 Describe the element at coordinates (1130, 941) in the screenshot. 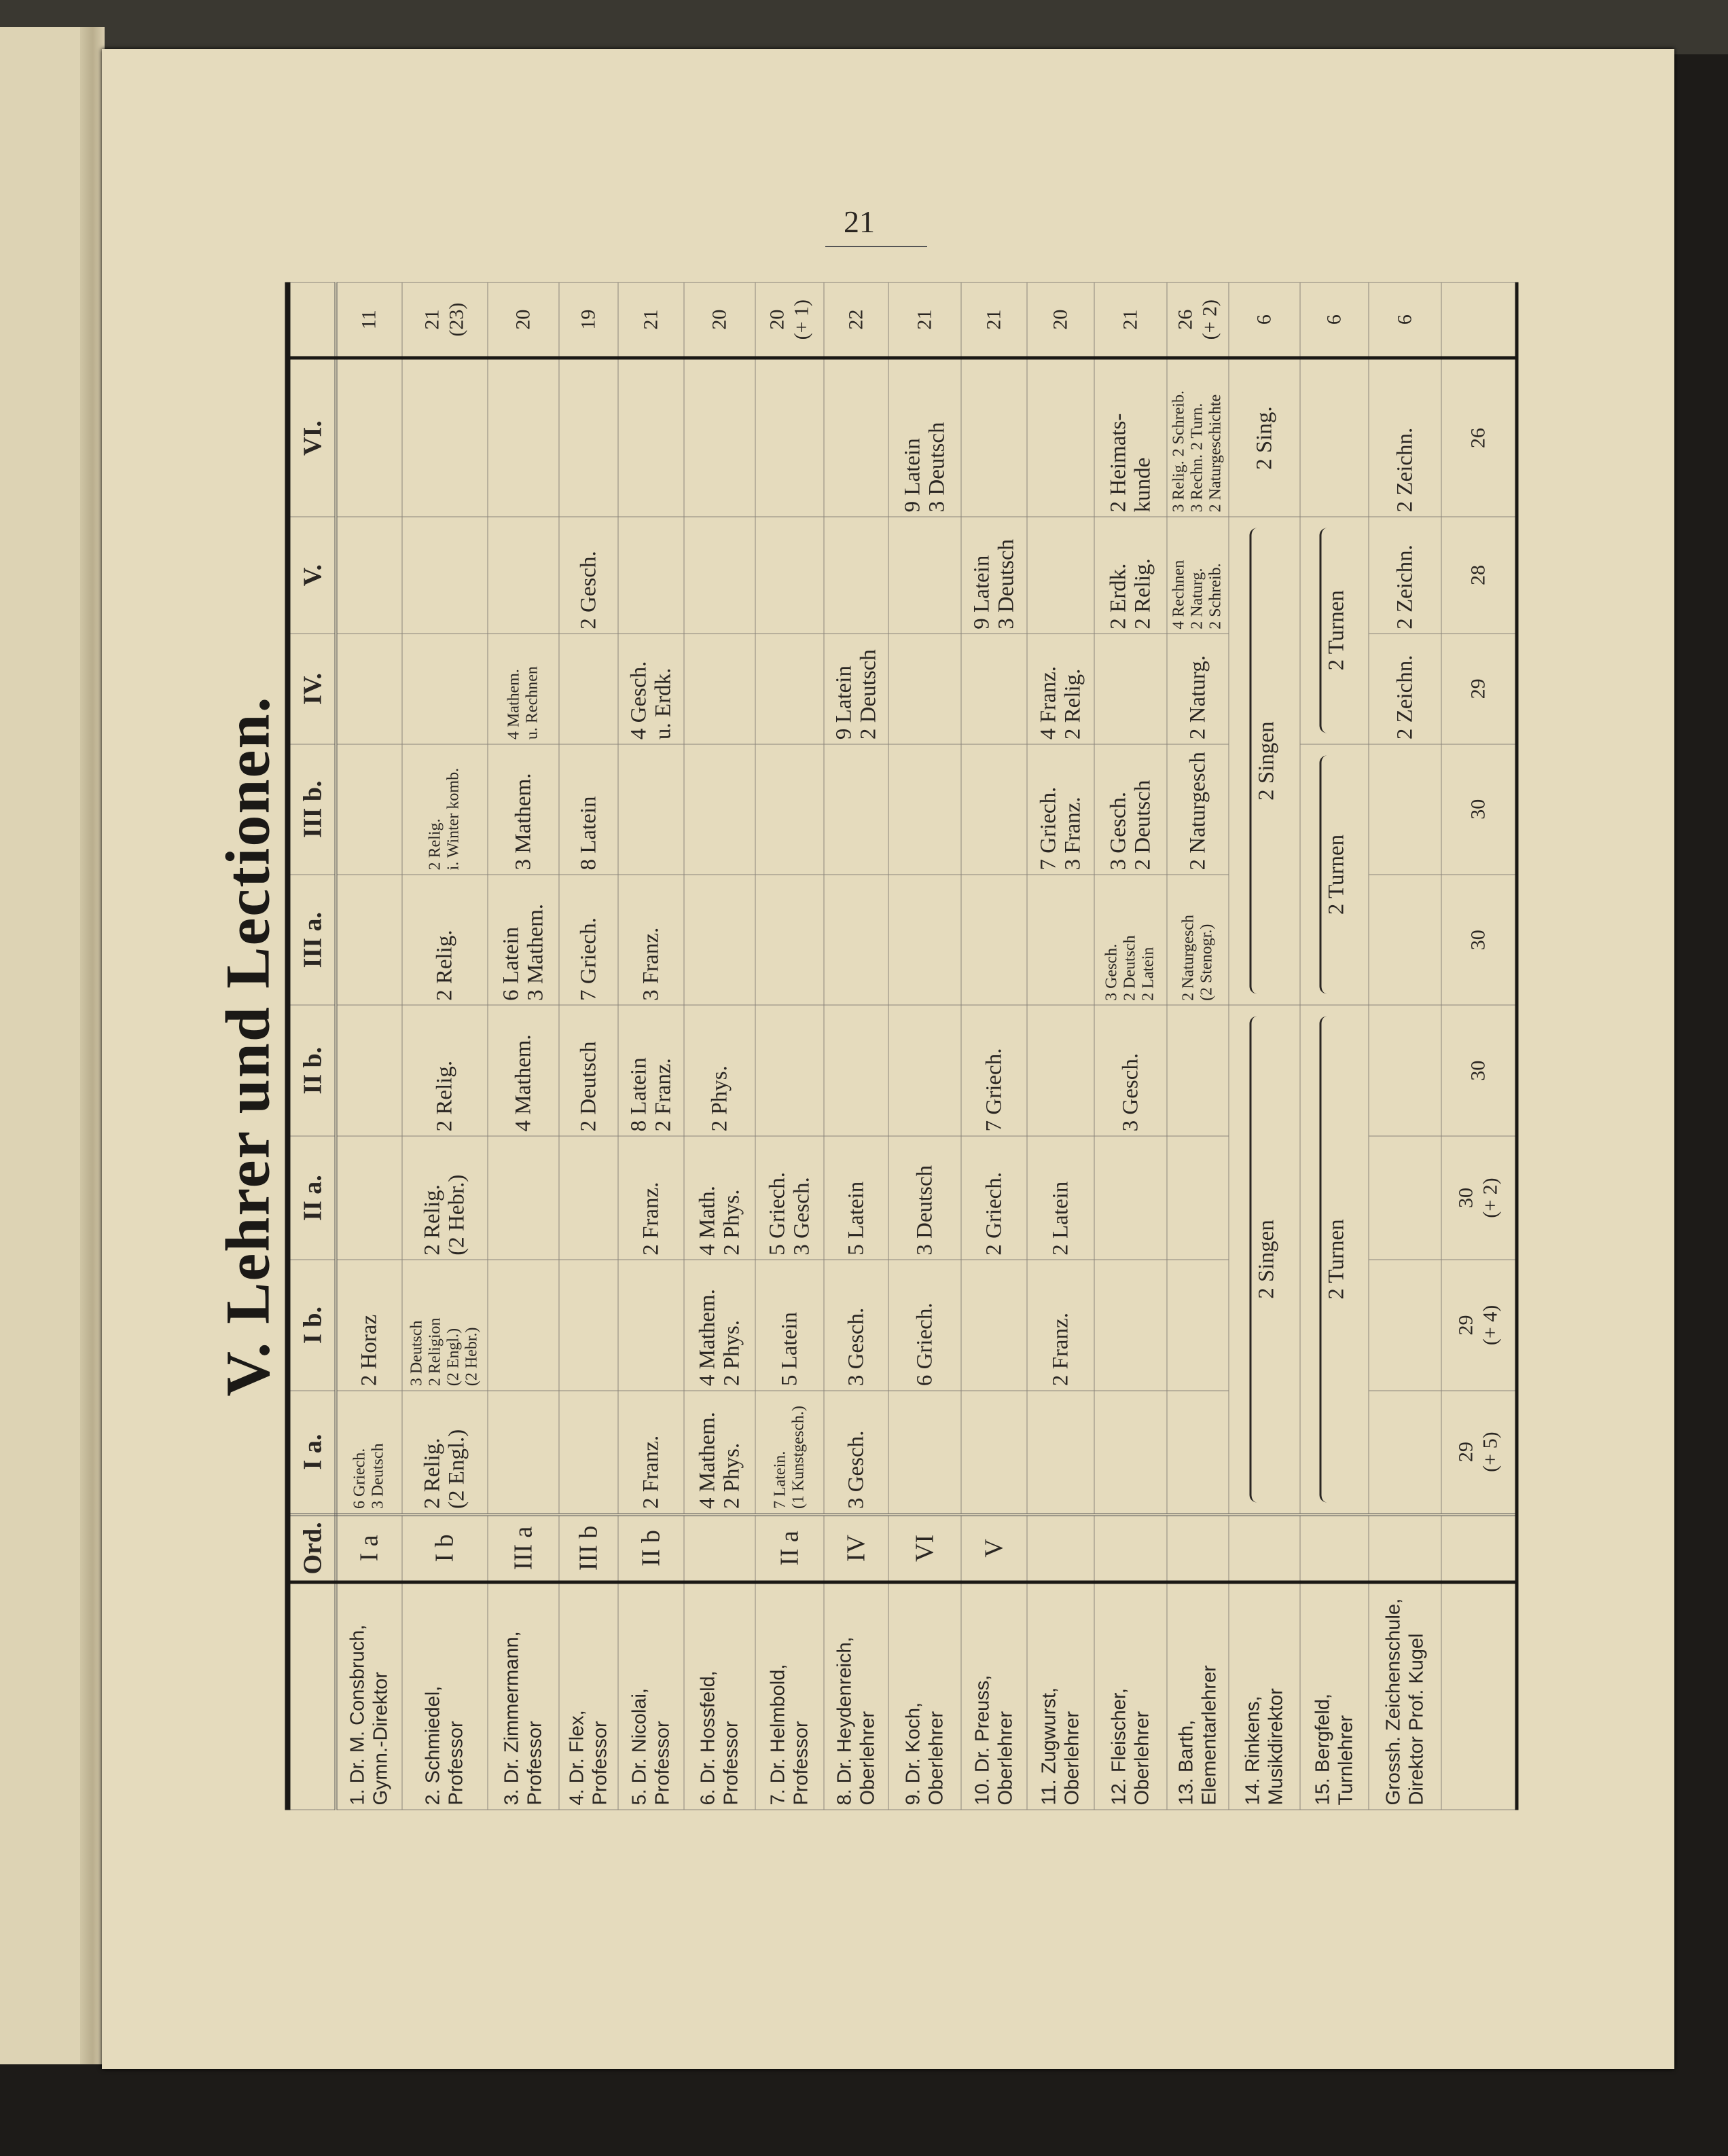

I see `lesson-cell: 3 Gesch. 2 Deutsch 2 Latein` at that location.